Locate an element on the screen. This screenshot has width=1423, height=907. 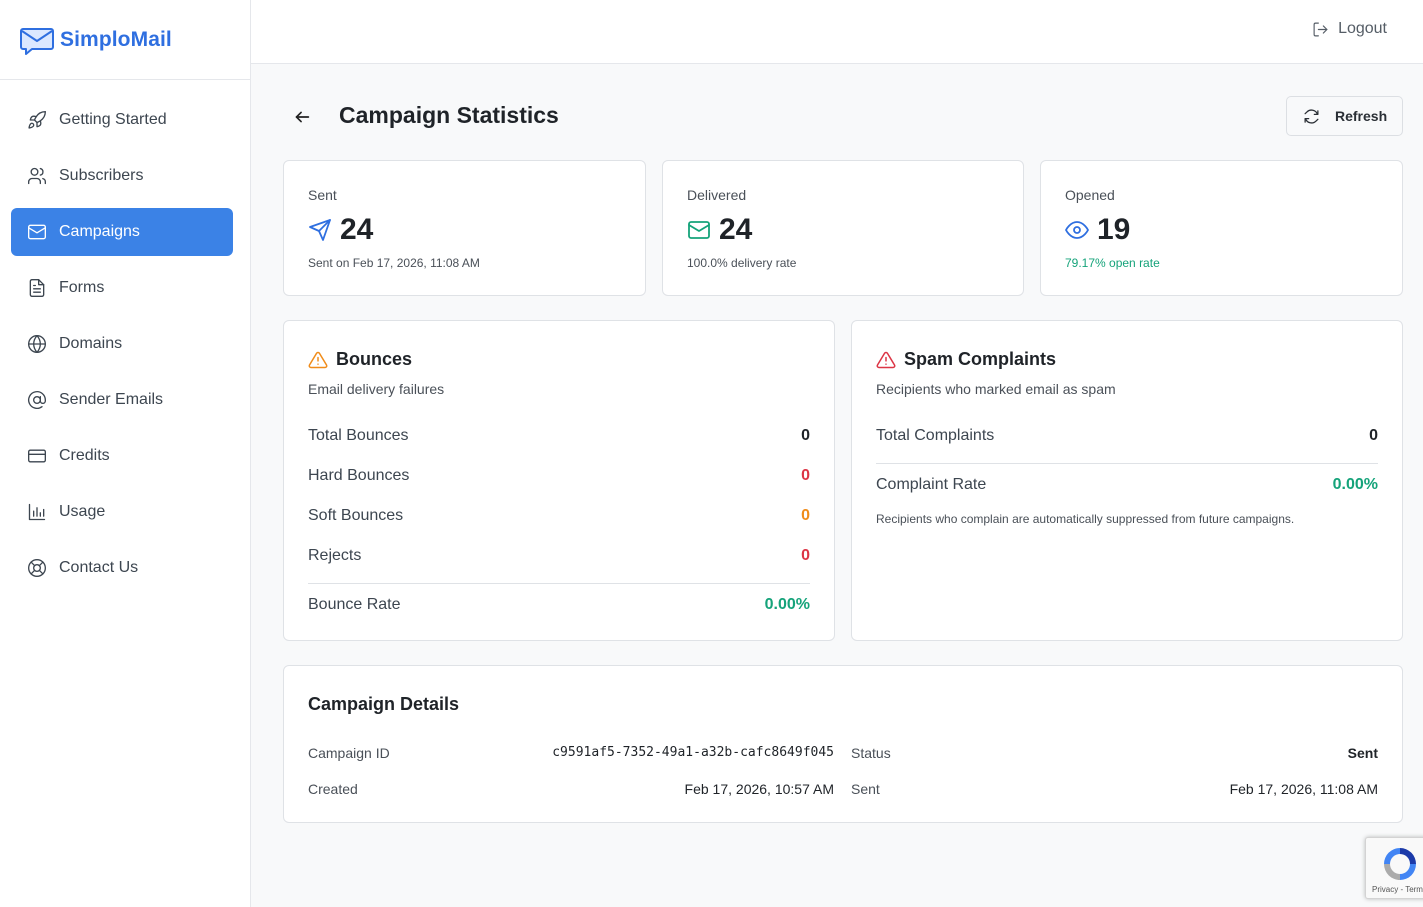
sidebar-item-label: Subscribers is located at coordinates (101, 175).